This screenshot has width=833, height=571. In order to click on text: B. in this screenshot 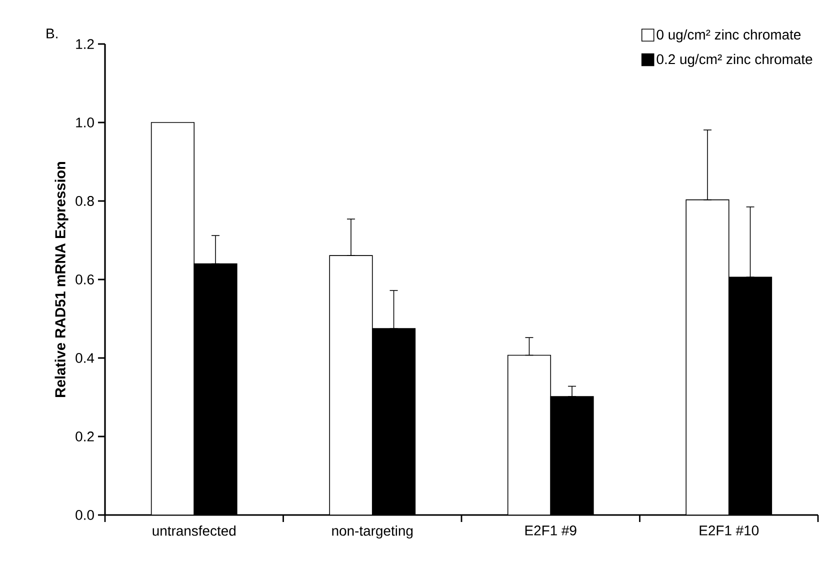, I will do `click(52, 33)`.